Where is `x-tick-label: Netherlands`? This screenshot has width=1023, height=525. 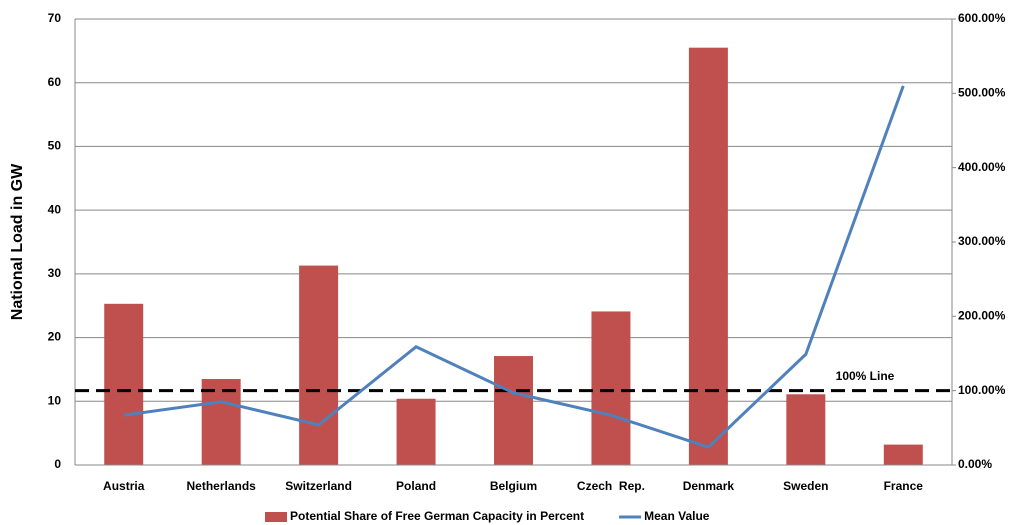
x-tick-label: Netherlands is located at coordinates (221, 486).